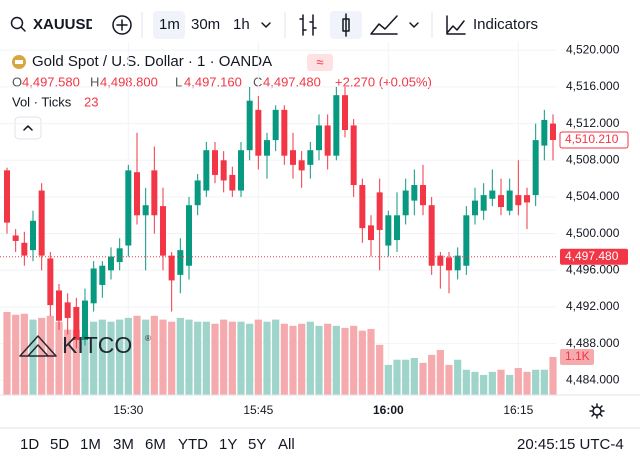 Image resolution: width=640 pixels, height=469 pixels. What do you see at coordinates (308, 25) in the screenshot?
I see `bars-style-button` at bounding box center [308, 25].